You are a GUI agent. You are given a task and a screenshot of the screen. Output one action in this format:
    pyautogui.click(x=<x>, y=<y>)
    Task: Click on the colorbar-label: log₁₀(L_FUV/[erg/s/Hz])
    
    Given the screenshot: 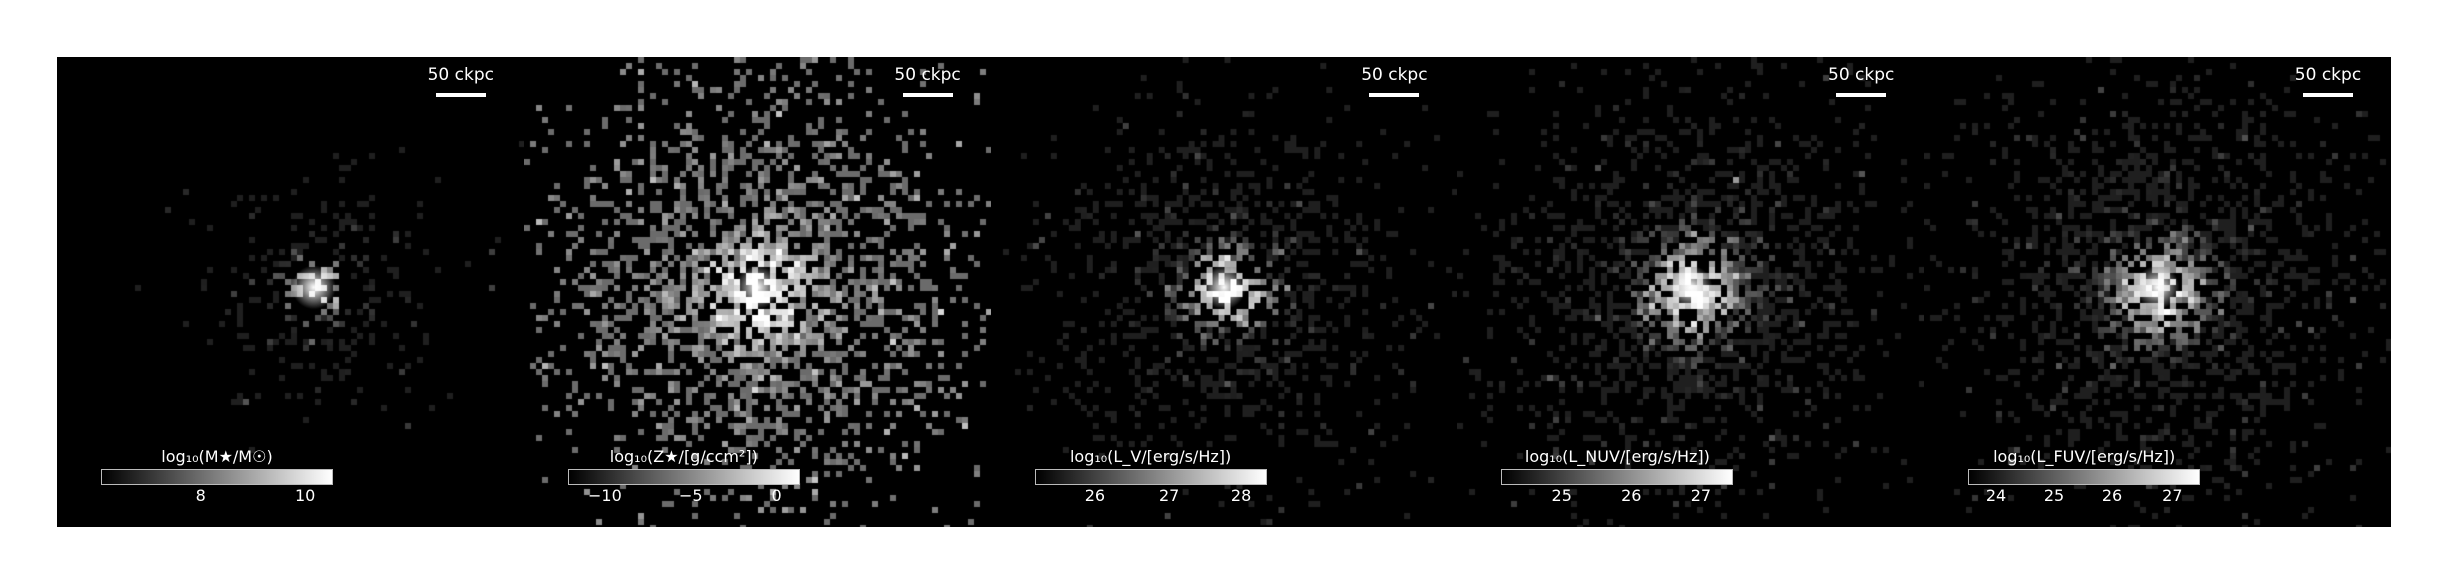 What is the action you would take?
    pyautogui.click(x=2084, y=456)
    